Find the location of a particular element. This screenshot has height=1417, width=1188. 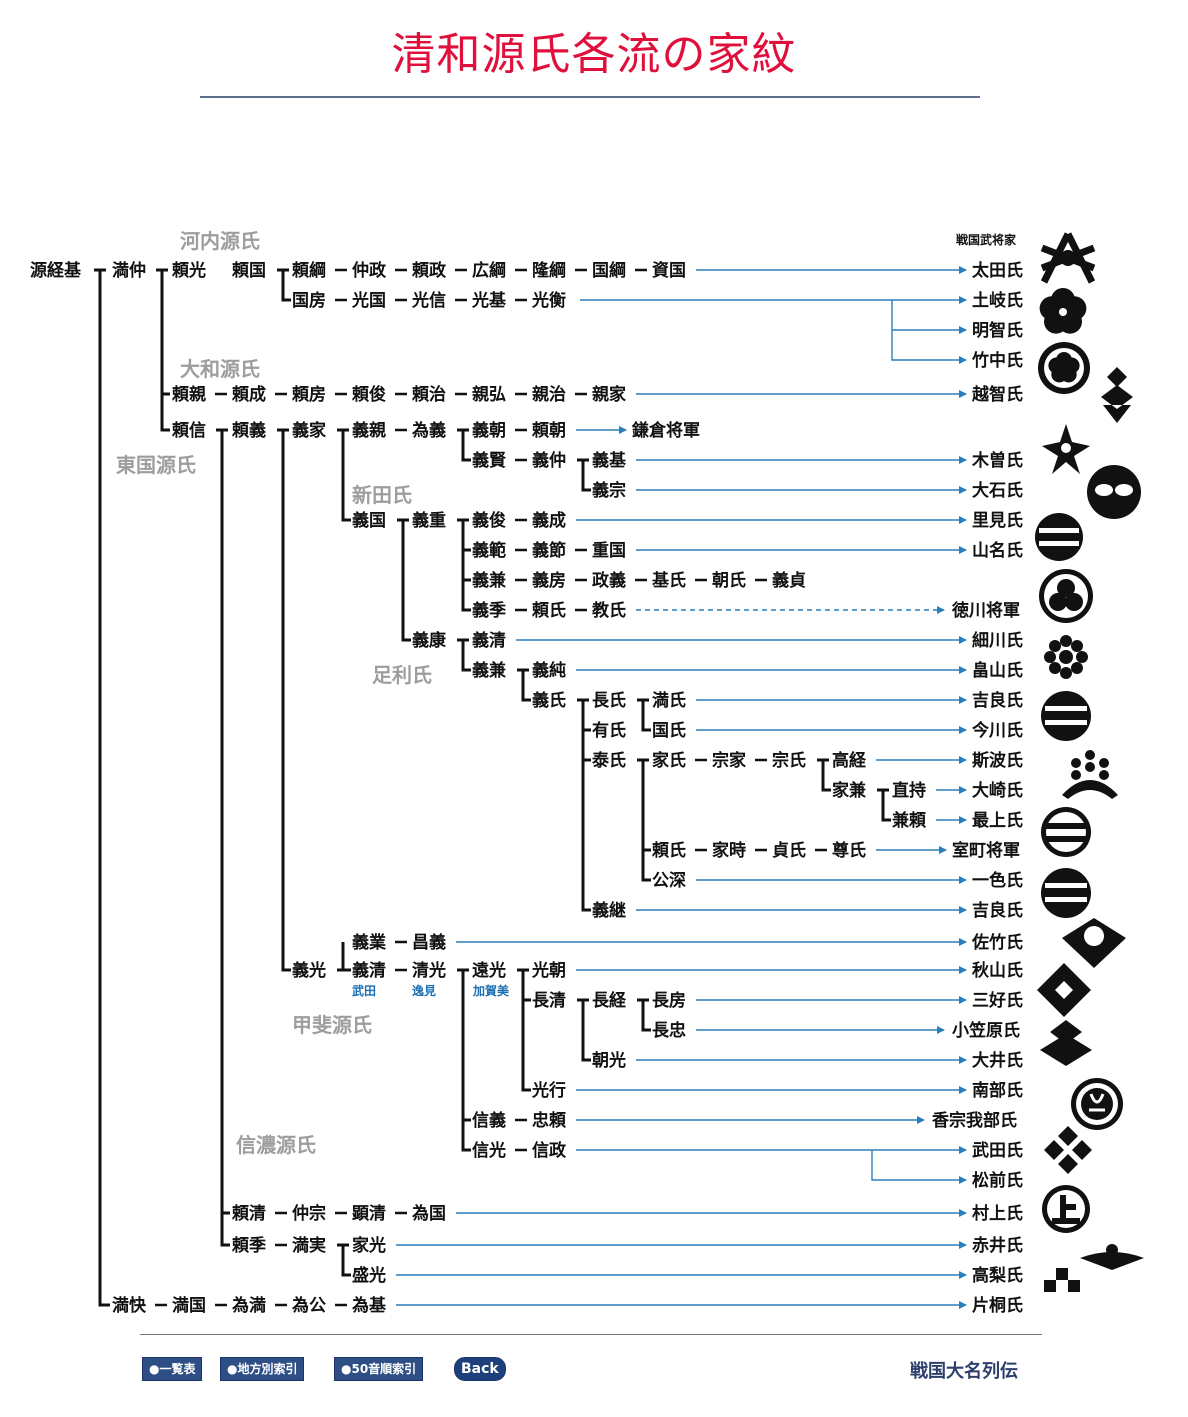

person-name: 尊氏 is located at coordinates (849, 850).